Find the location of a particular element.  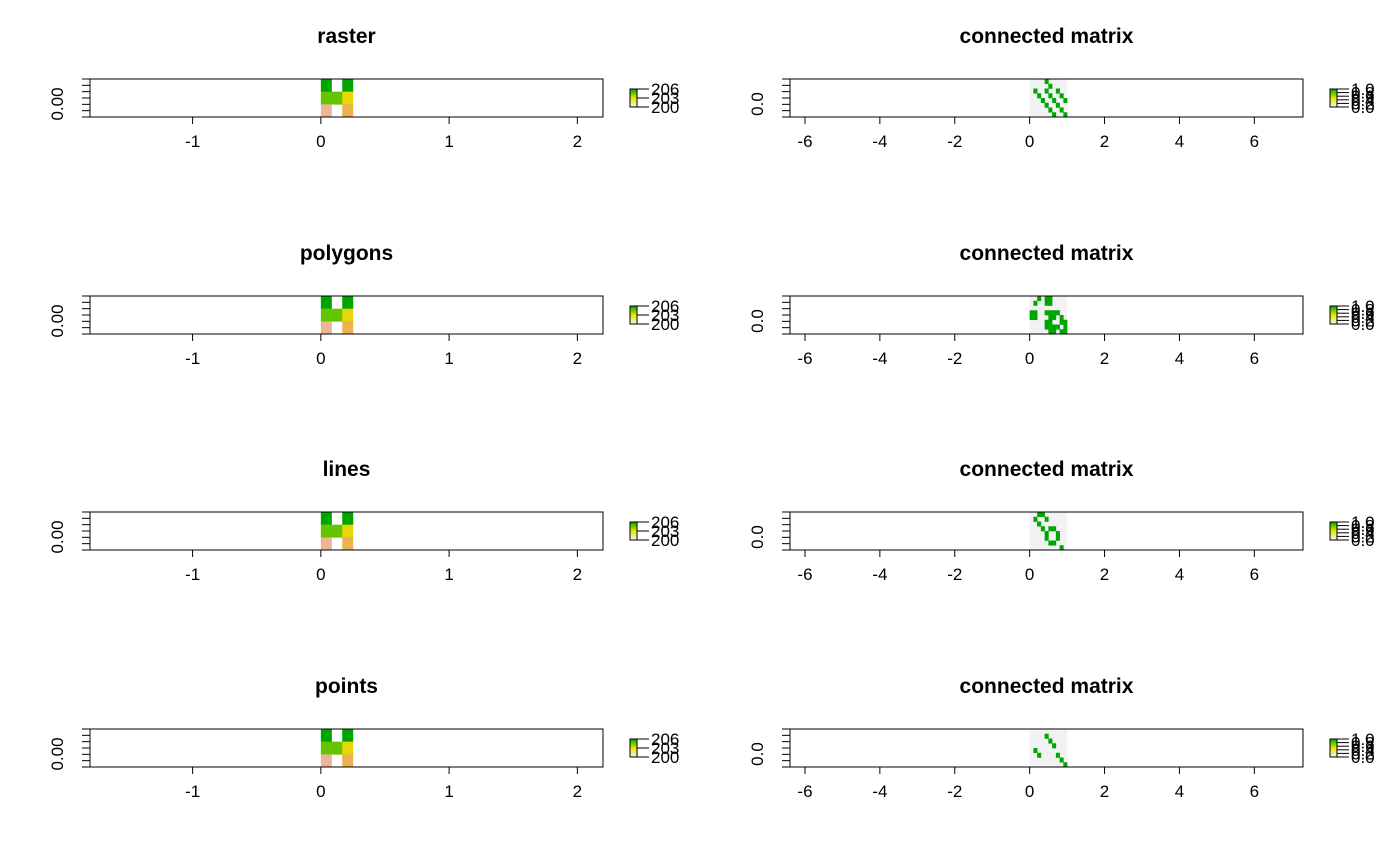

x-tick-label: -1 is located at coordinates (192, 358).